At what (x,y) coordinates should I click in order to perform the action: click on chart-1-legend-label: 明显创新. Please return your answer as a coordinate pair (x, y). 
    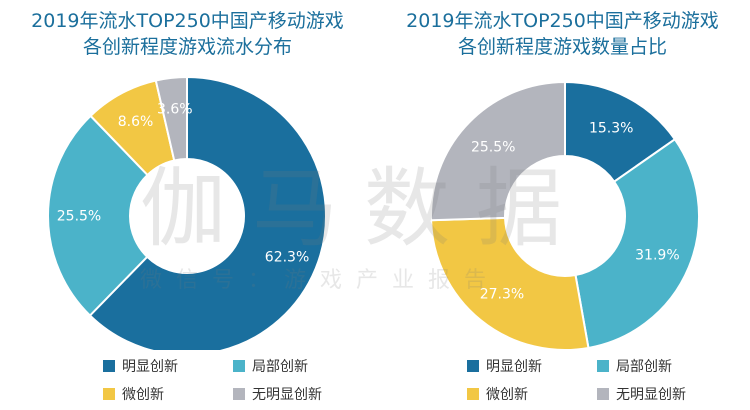
    Looking at the image, I should click on (150, 367).